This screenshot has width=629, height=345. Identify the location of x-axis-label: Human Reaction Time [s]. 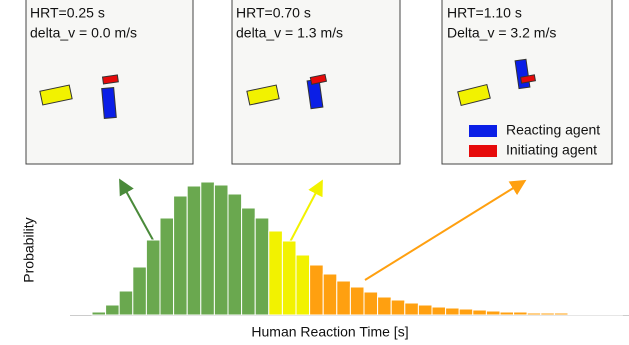
(329, 332).